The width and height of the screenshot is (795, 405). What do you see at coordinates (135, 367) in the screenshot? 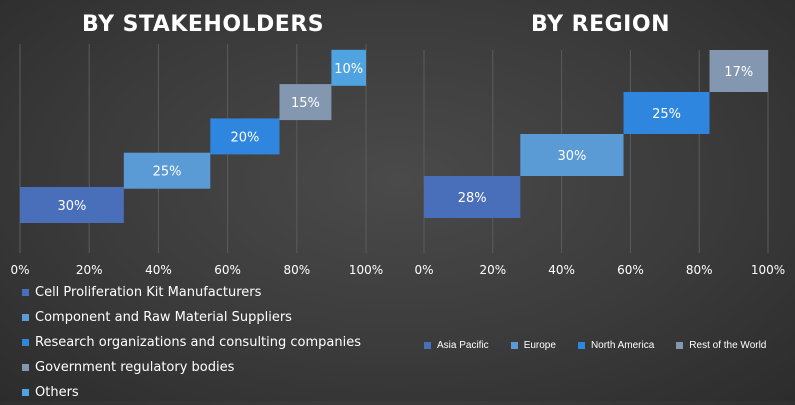
I see `legend-label: Government regulatory bodies` at bounding box center [135, 367].